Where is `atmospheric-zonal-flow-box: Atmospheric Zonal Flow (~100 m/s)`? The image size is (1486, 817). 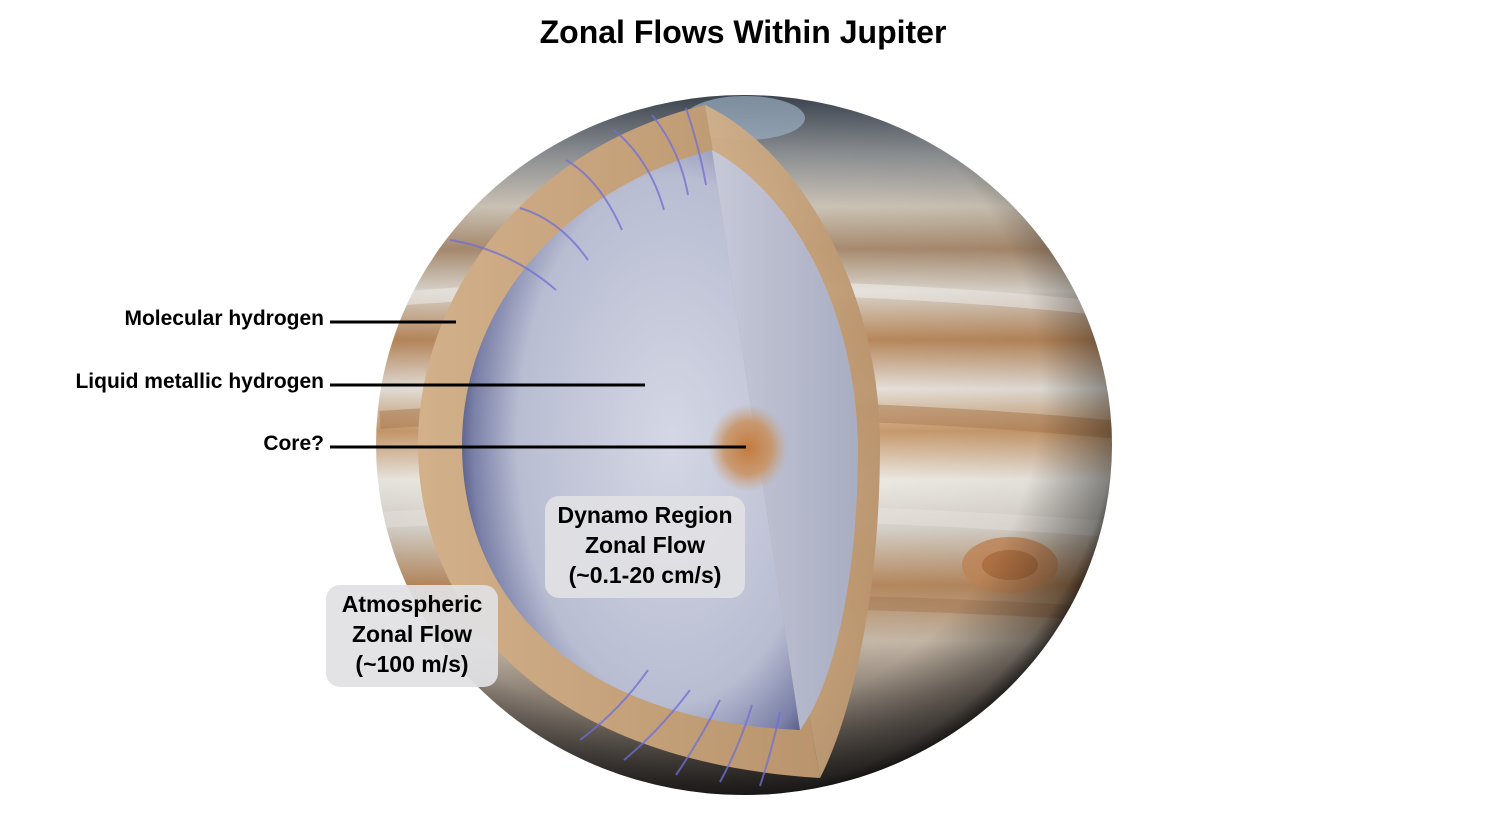
atmospheric-zonal-flow-box: Atmospheric Zonal Flow (~100 m/s) is located at coordinates (412, 636).